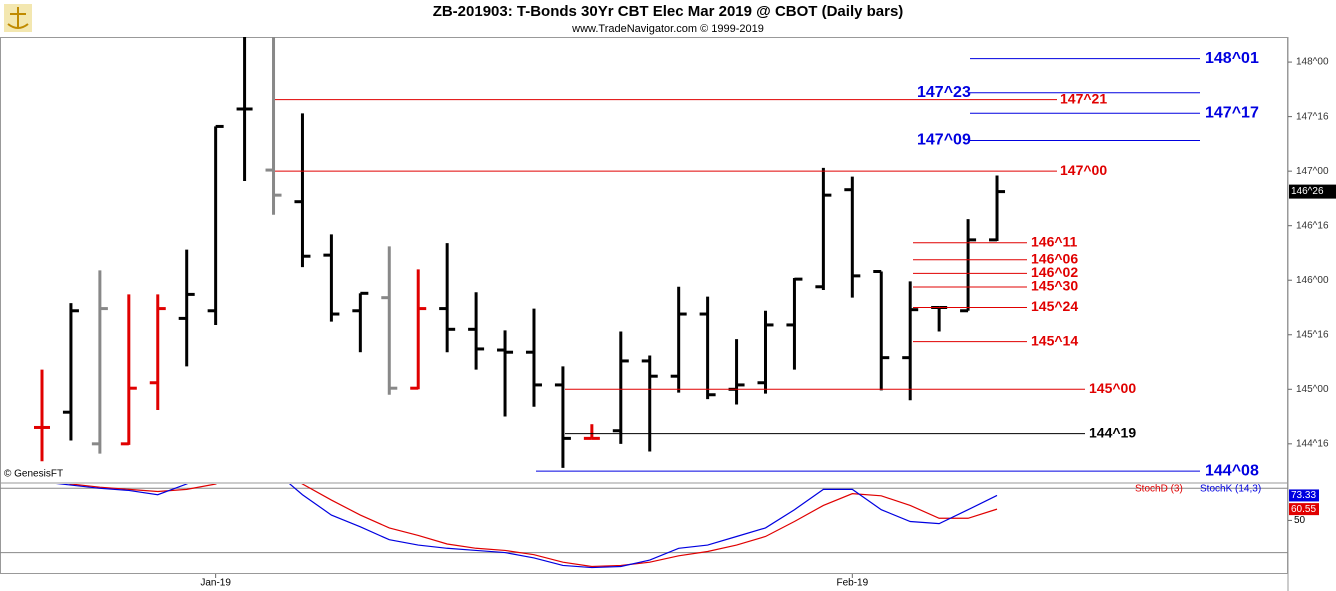  I want to click on level-label: 146^02, so click(1054, 272).